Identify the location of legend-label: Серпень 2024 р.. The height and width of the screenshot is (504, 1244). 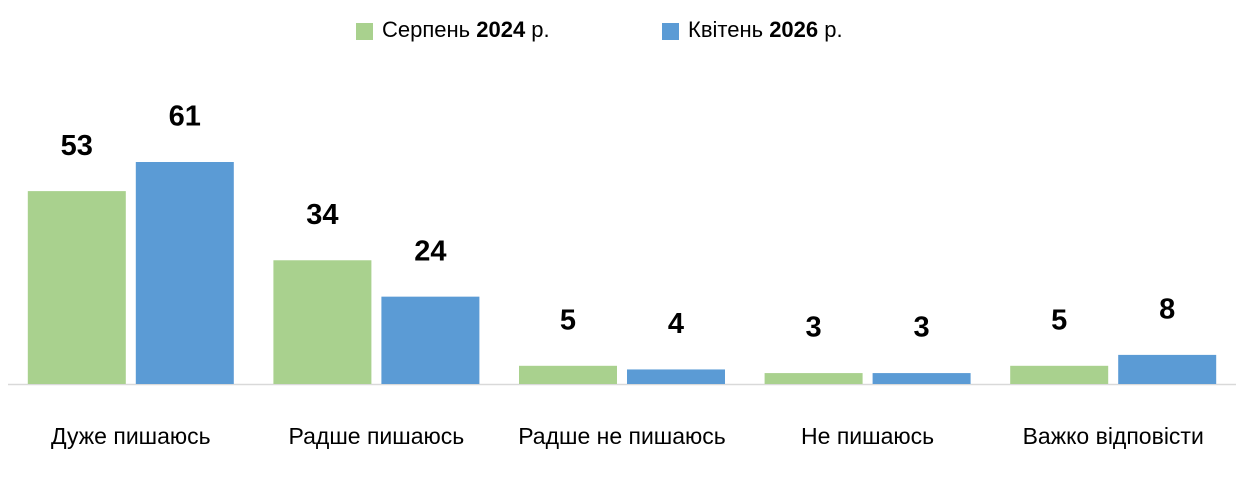
(466, 29).